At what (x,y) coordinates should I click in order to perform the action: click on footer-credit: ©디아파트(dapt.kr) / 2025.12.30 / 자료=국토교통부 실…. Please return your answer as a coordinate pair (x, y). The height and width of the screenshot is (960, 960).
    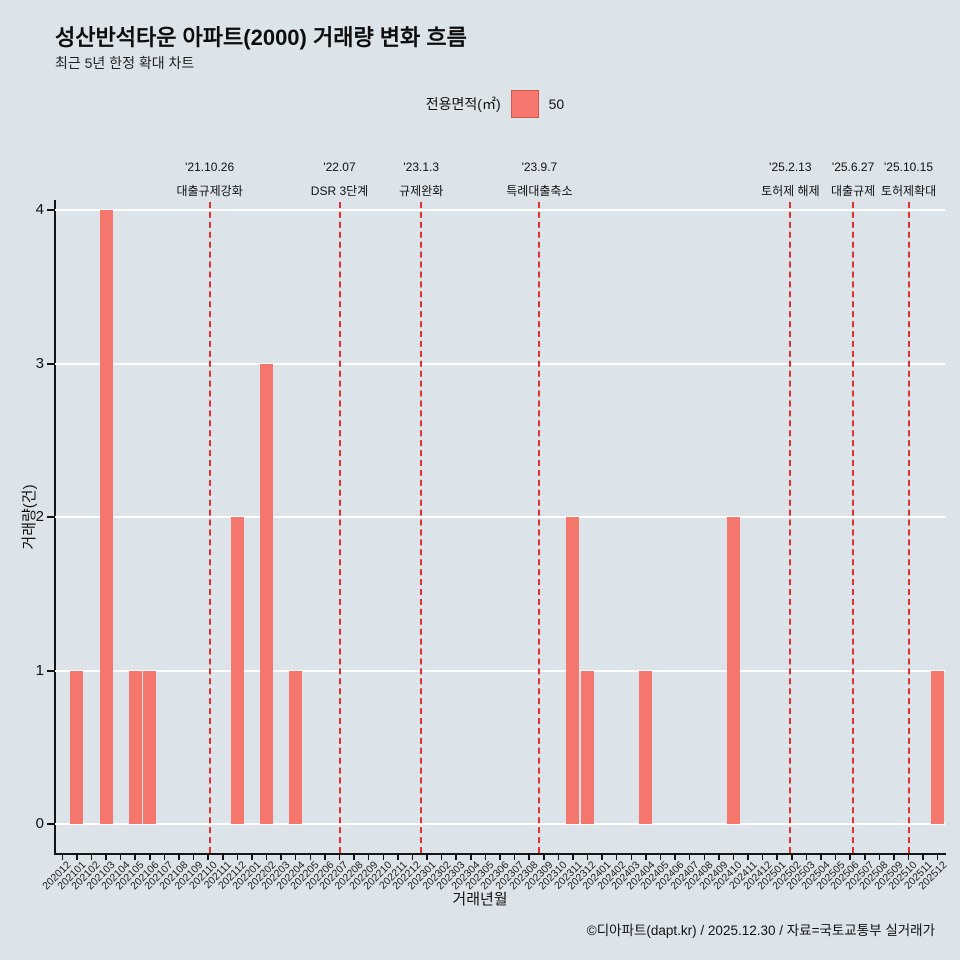
    Looking at the image, I should click on (760, 930).